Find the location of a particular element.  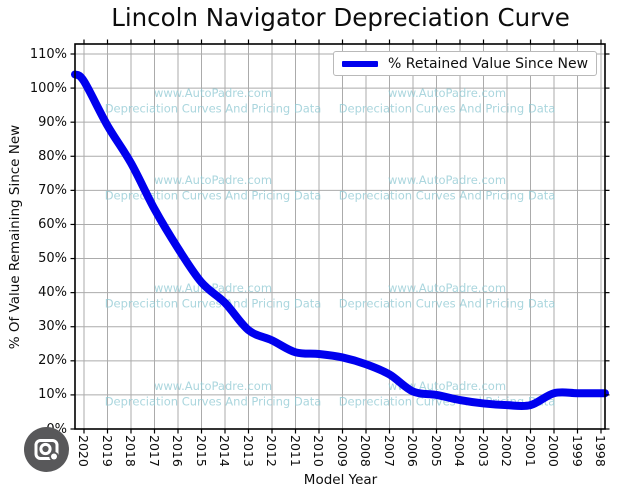

x-tick-label: 1998 is located at coordinates (600, 451).